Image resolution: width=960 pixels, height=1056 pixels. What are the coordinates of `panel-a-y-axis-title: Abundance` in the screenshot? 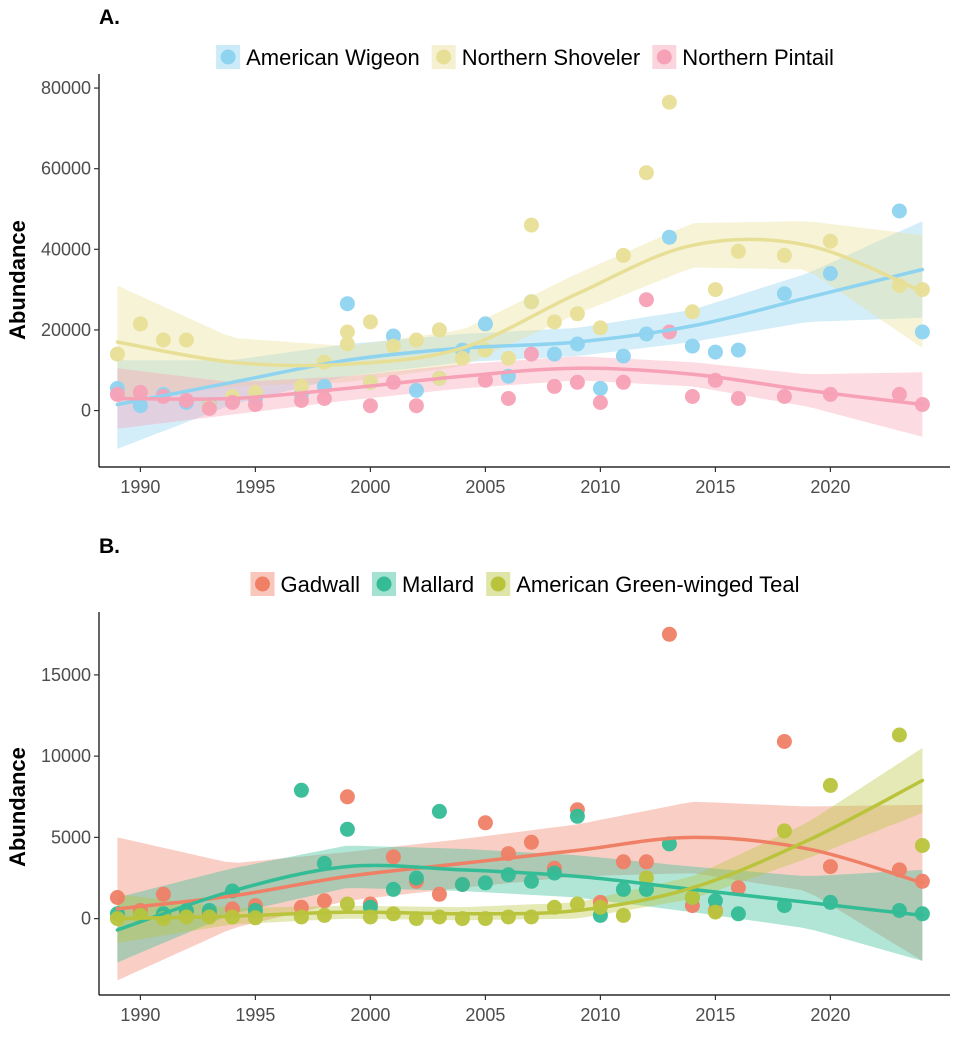 It's located at (17, 280).